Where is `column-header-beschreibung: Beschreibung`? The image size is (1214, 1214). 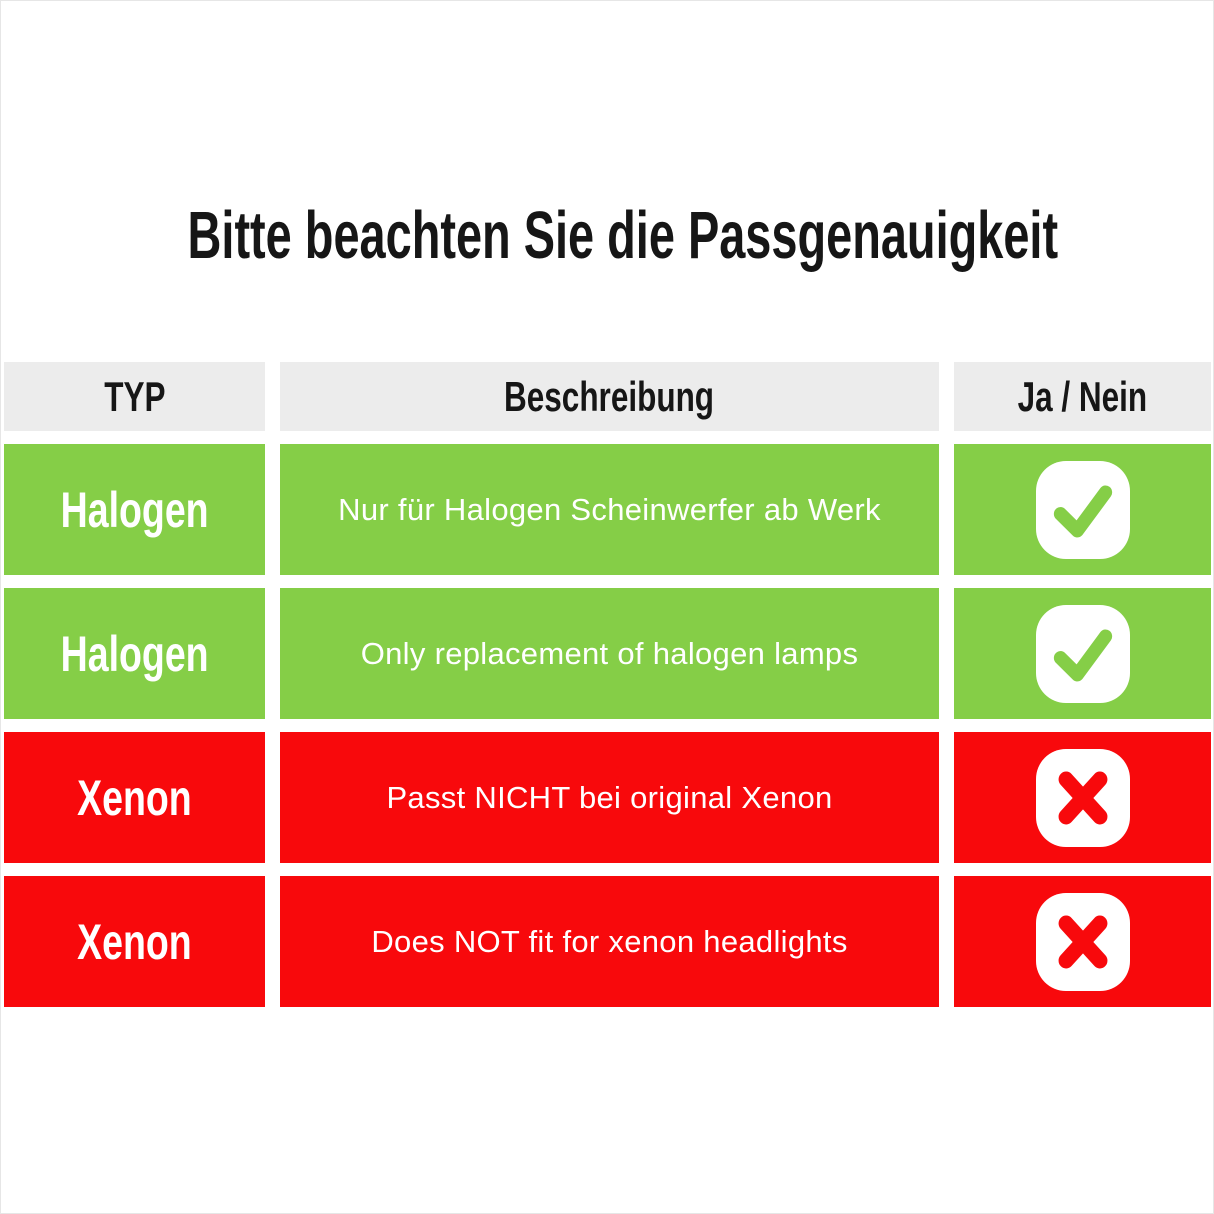 column-header-beschreibung: Beschreibung is located at coordinates (609, 396).